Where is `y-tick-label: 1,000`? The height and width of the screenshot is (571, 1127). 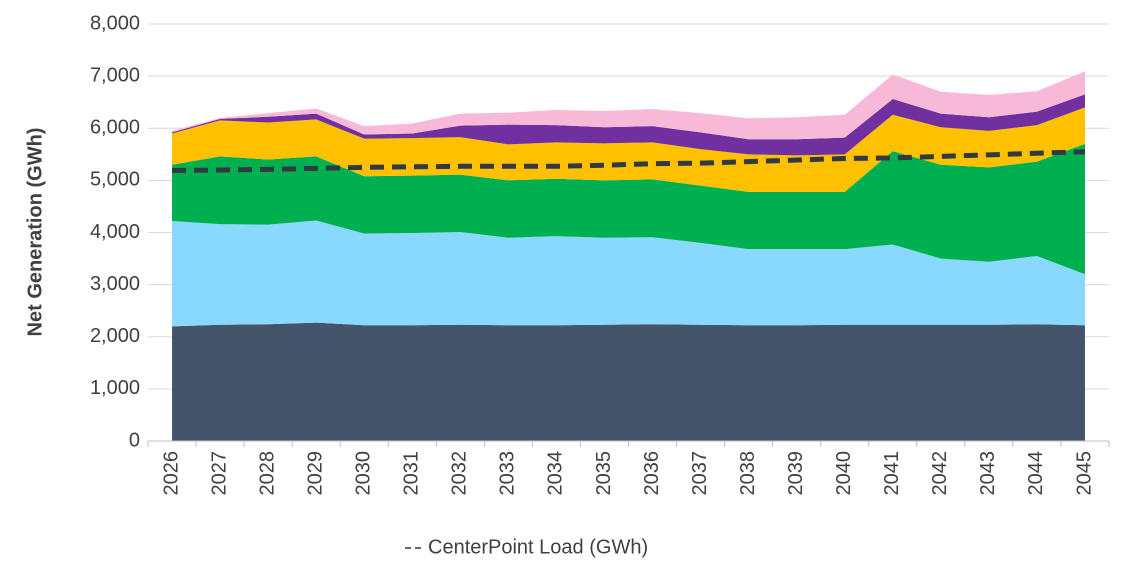 y-tick-label: 1,000 is located at coordinates (115, 388).